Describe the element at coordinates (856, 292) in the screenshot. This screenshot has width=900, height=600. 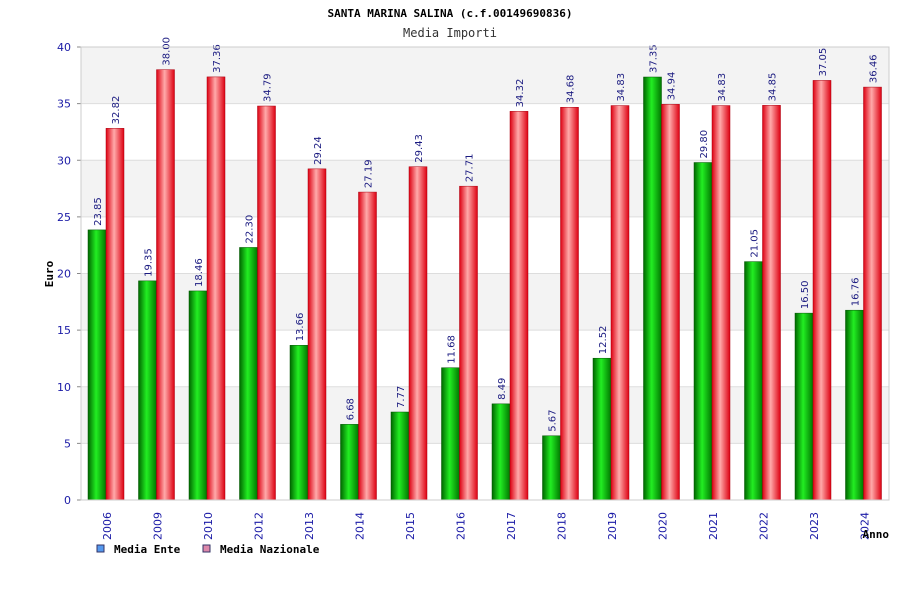
I see `data-label: 16.76` at that location.